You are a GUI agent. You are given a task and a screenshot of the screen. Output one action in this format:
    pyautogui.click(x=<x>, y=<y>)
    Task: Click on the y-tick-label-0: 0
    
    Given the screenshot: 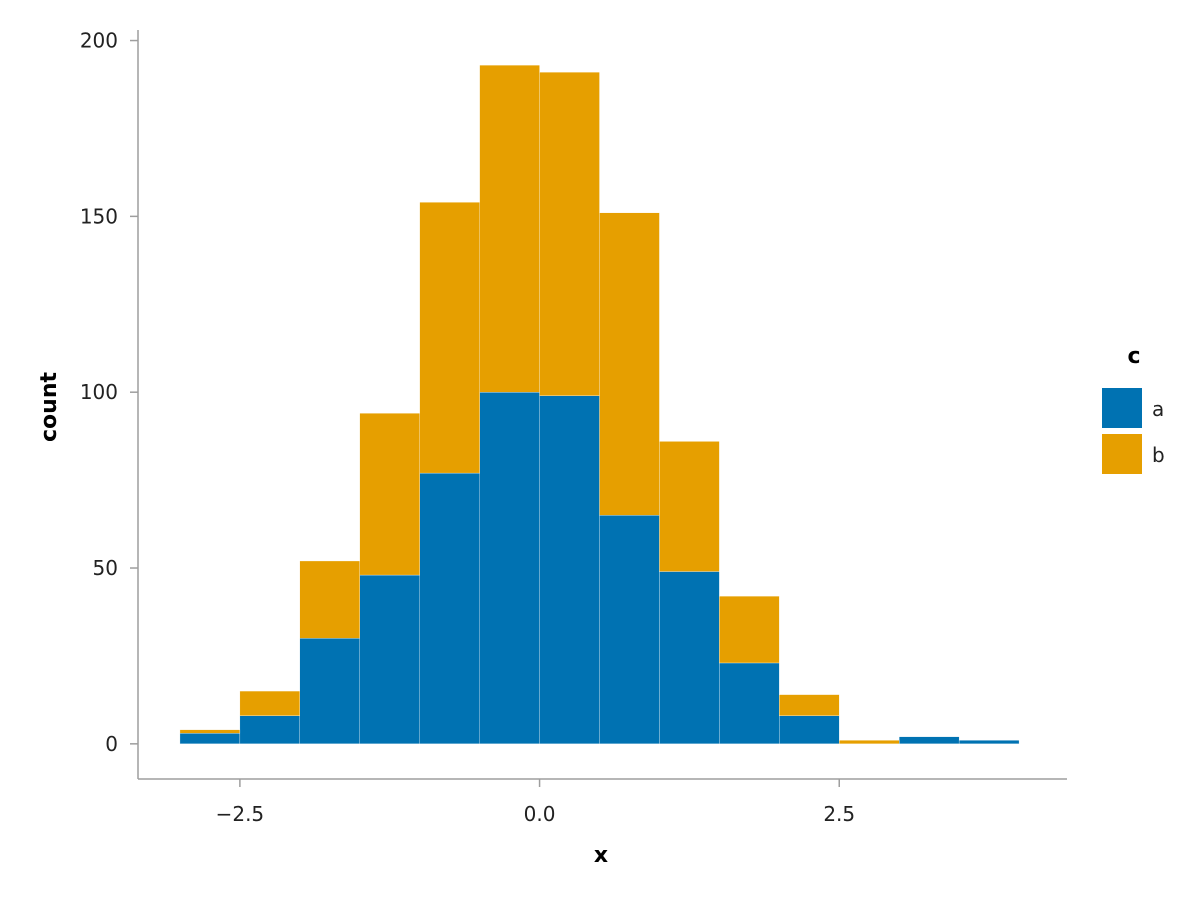 What is the action you would take?
    pyautogui.click(x=111, y=744)
    